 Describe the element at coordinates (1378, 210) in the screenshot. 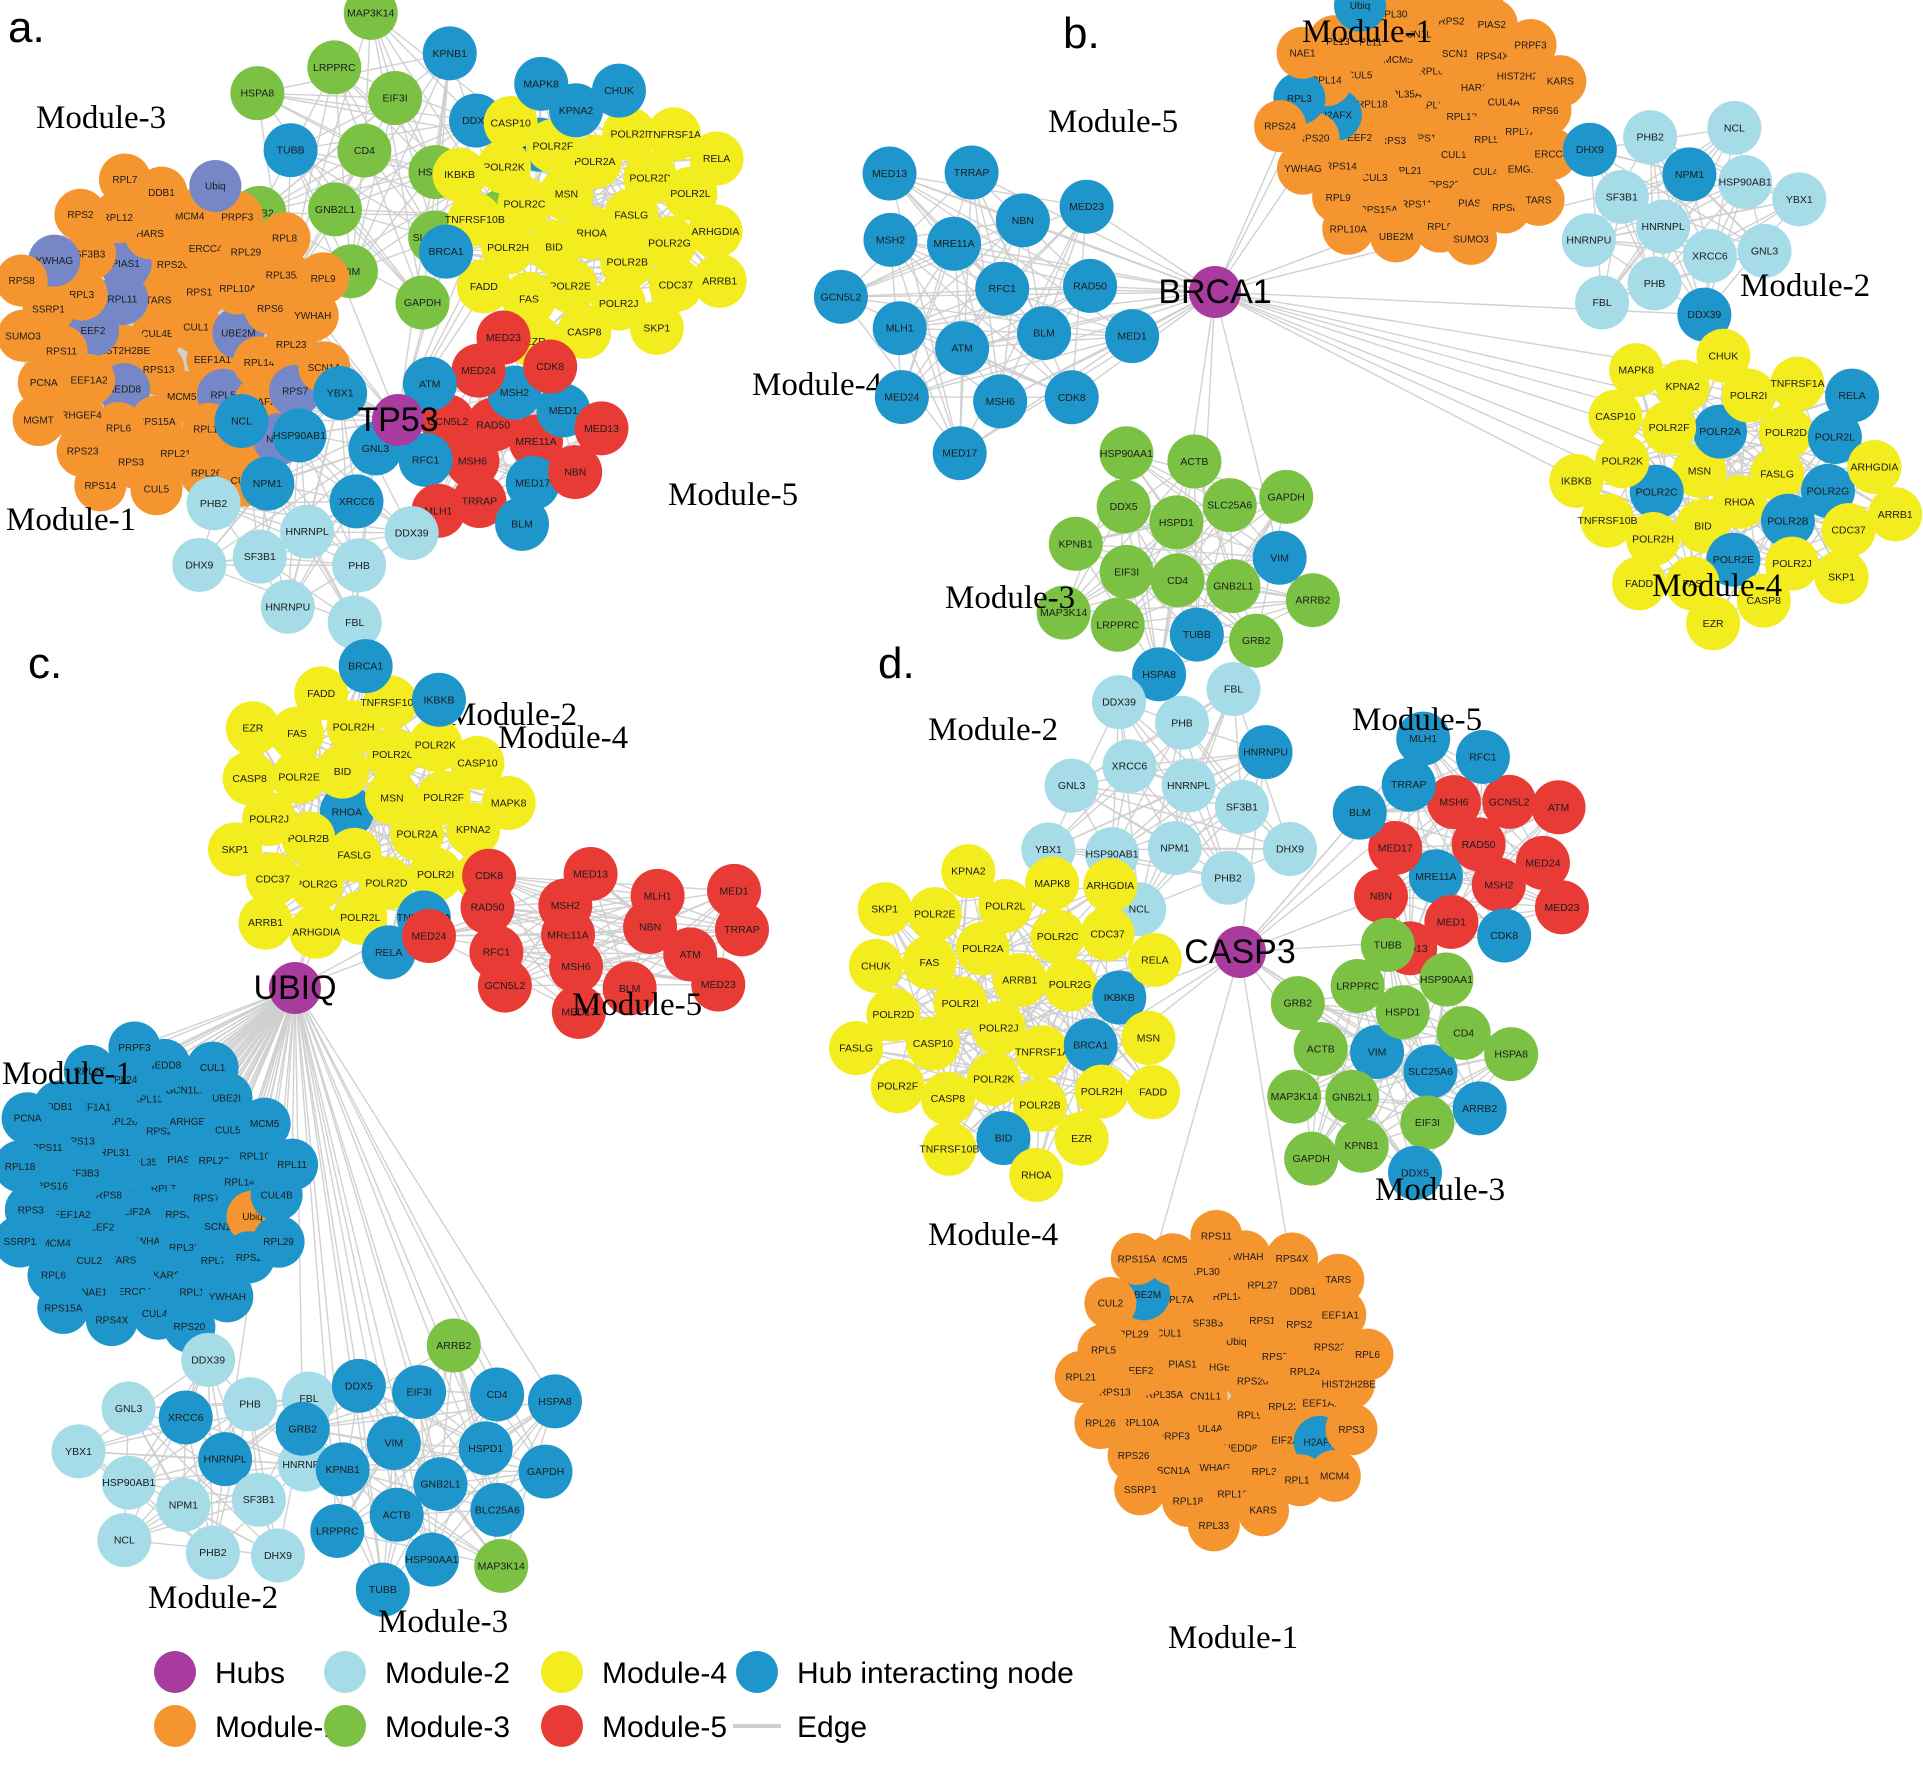

I see `gene-node-label: RPS15A` at that location.